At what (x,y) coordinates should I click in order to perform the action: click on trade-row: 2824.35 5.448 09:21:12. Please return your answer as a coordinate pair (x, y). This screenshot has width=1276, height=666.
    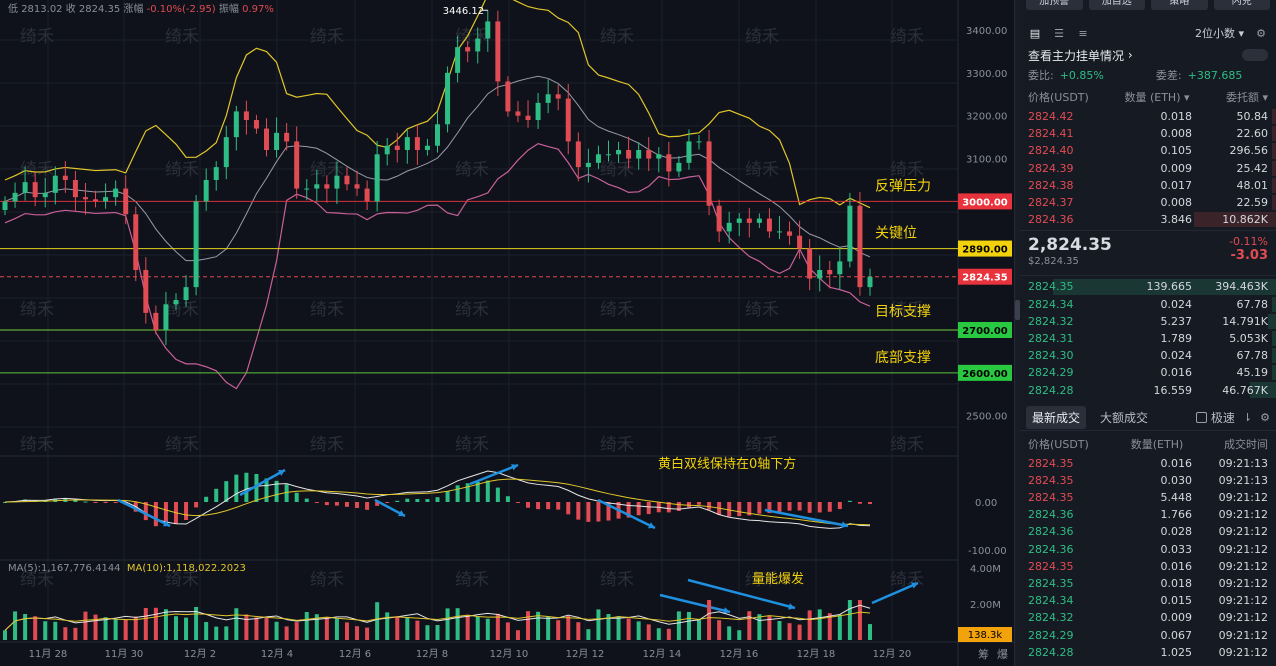
    Looking at the image, I should click on (1148, 497).